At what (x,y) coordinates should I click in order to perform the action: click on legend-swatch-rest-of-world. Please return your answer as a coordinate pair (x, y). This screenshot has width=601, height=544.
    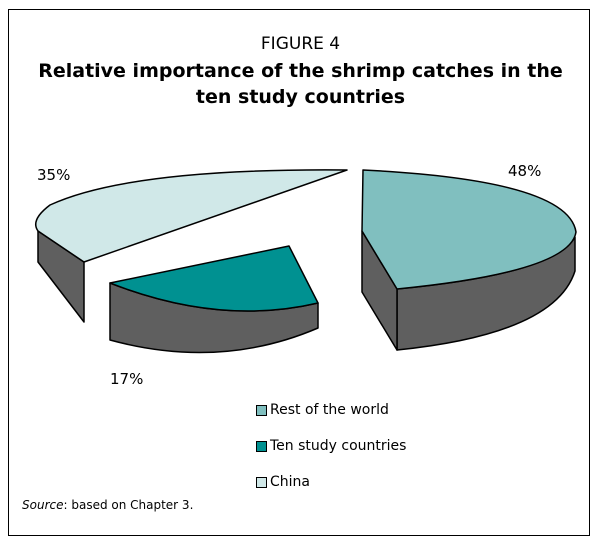
    Looking at the image, I should click on (261, 410).